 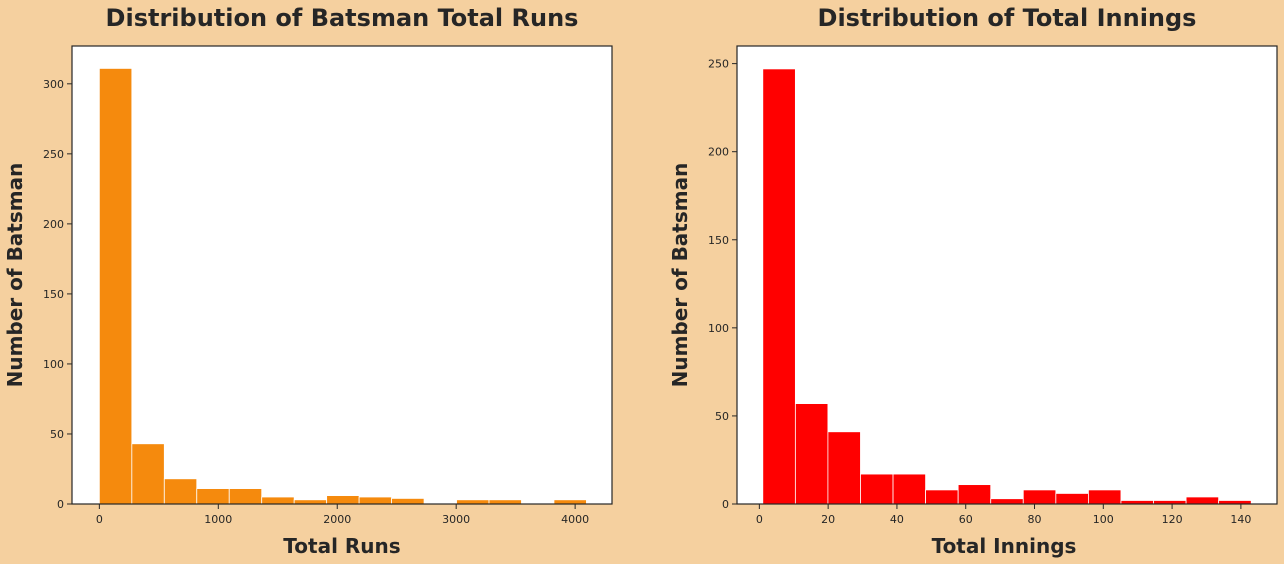 What do you see at coordinates (759, 519) in the screenshot?
I see `innings-x-tick-label: 0` at bounding box center [759, 519].